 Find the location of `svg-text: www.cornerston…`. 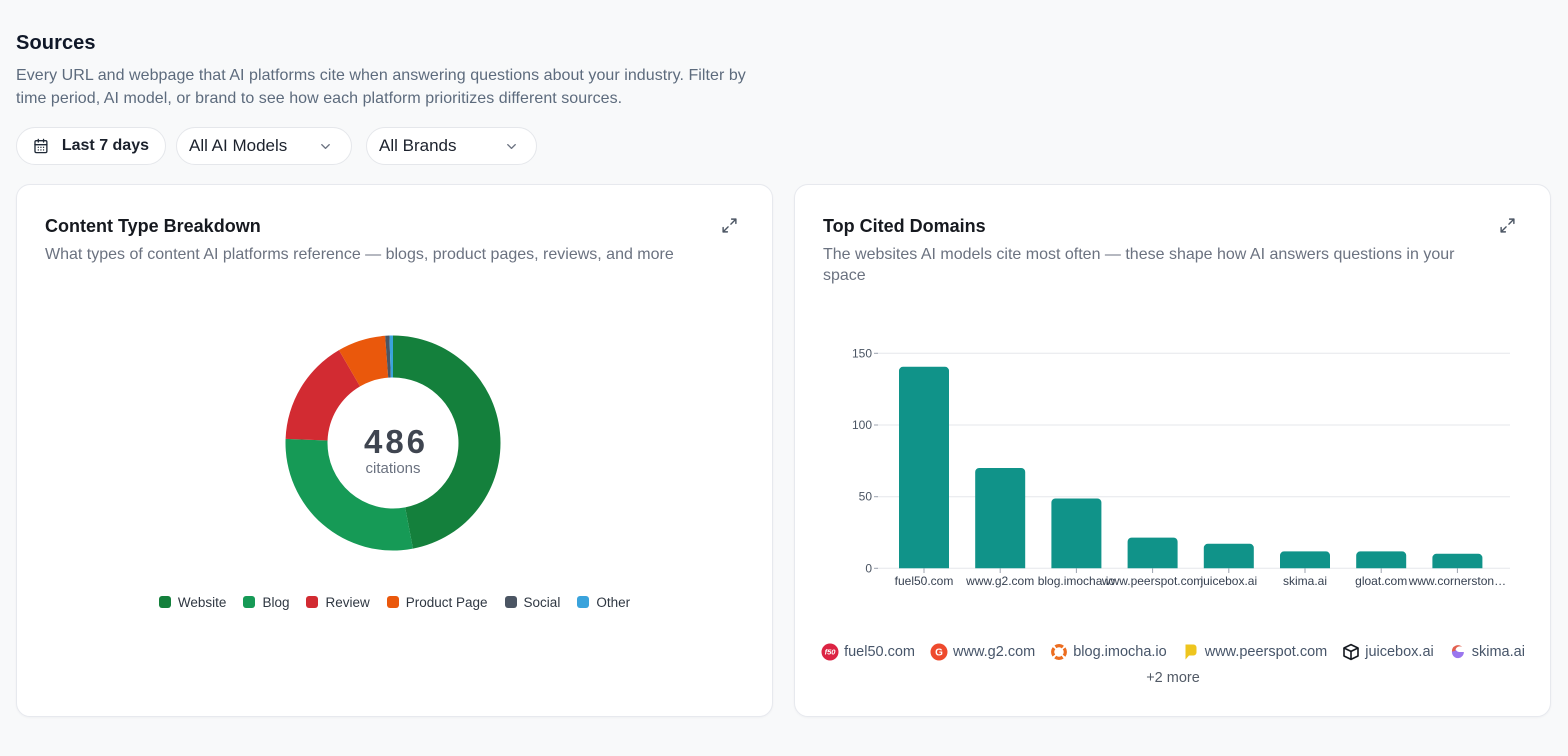

svg-text: www.cornerston… is located at coordinates (1457, 581).